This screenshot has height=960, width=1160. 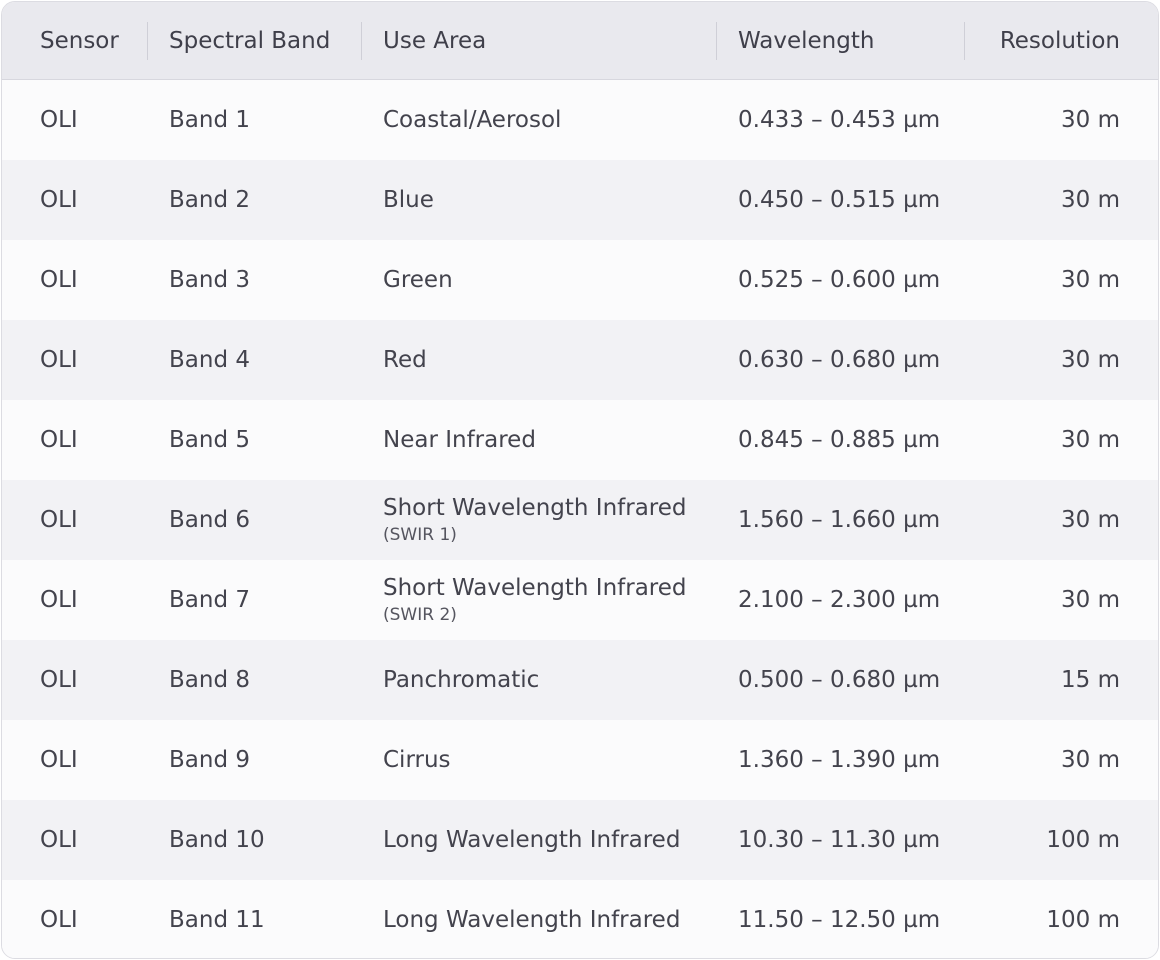 I want to click on table-row: OLI Band 3 Green 0.525 – 0.600 µm 30 m, so click(x=580, y=280).